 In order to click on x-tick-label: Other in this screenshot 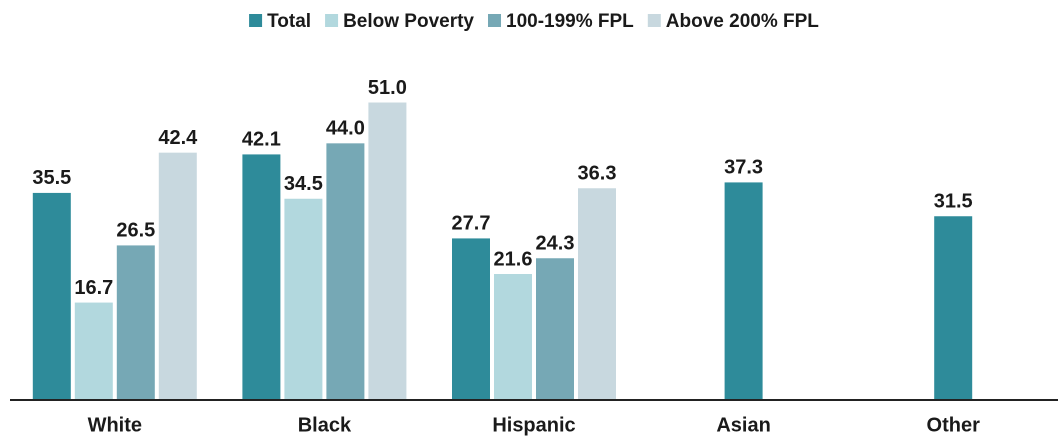, I will do `click(954, 425)`.